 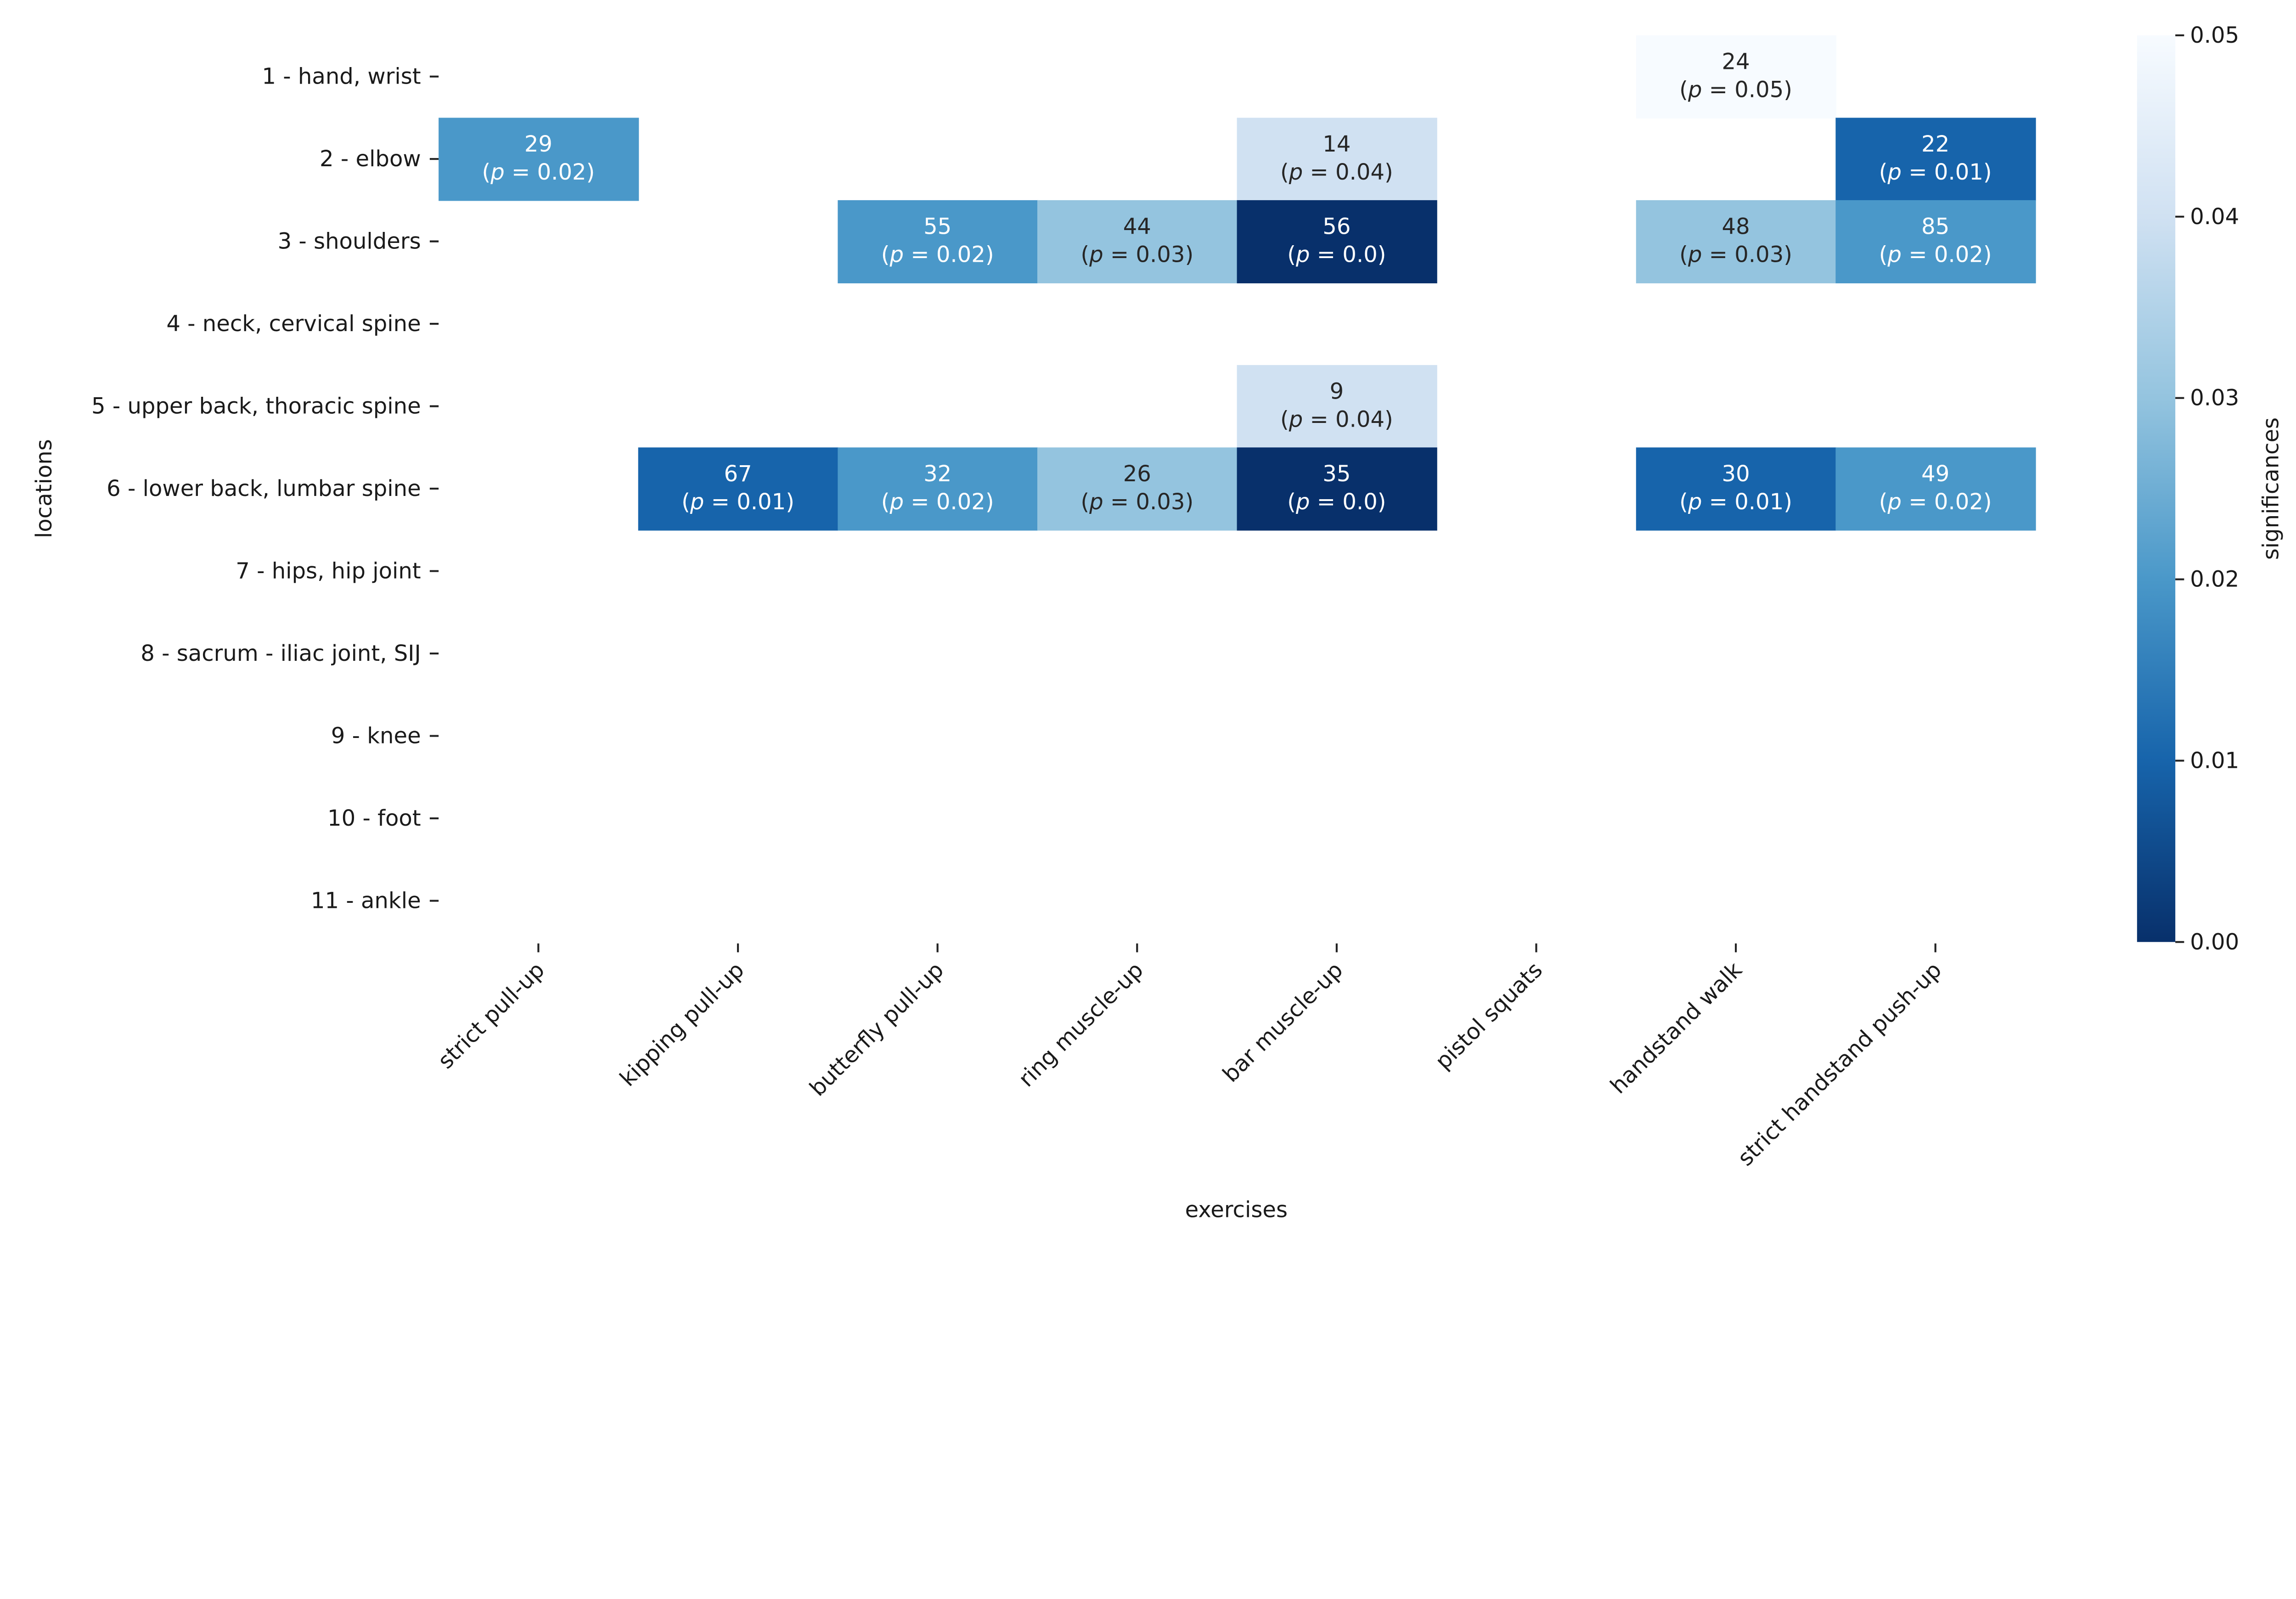 I want to click on colorbar, so click(x=2156, y=488).